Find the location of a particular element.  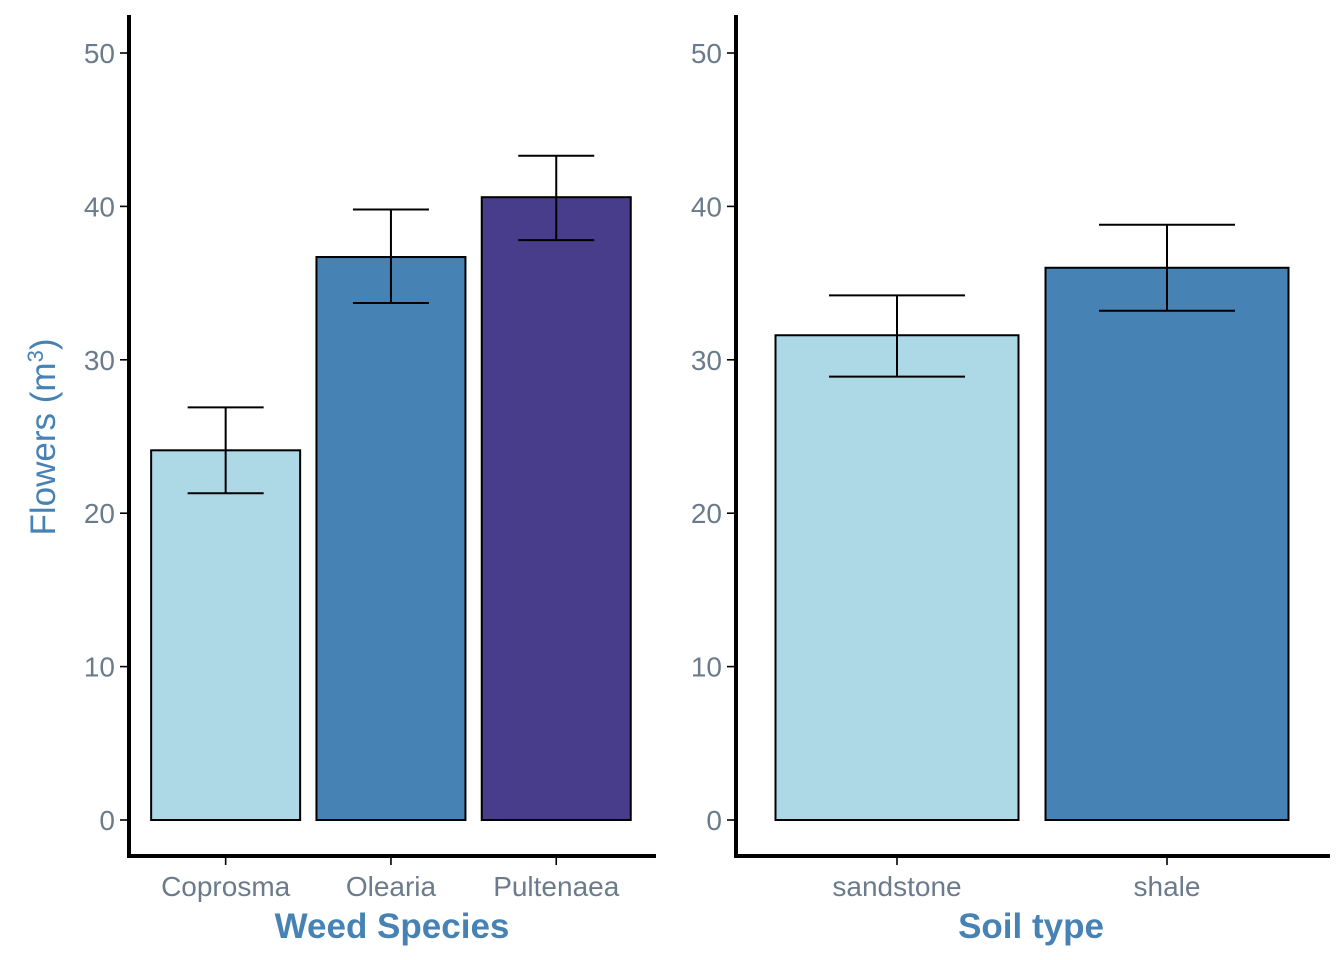

x-tick-label: sandstone is located at coordinates (896, 886).